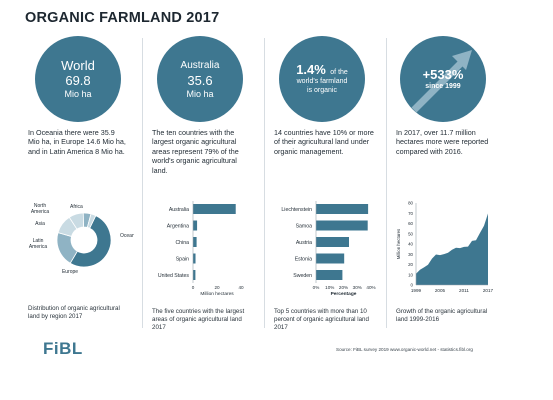 This screenshot has height=400, width=553. What do you see at coordinates (194, 258) in the screenshot?
I see `top-bar-spain` at bounding box center [194, 258].